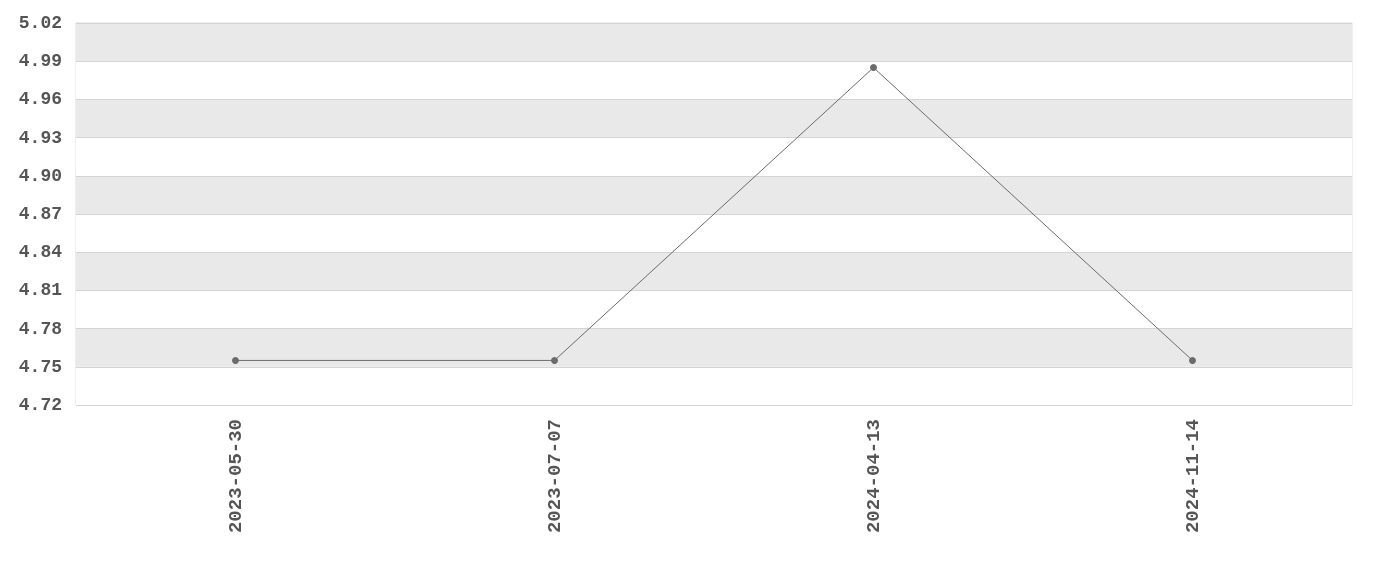  What do you see at coordinates (235, 476) in the screenshot?
I see `x-tick-label: 2023-05-30` at bounding box center [235, 476].